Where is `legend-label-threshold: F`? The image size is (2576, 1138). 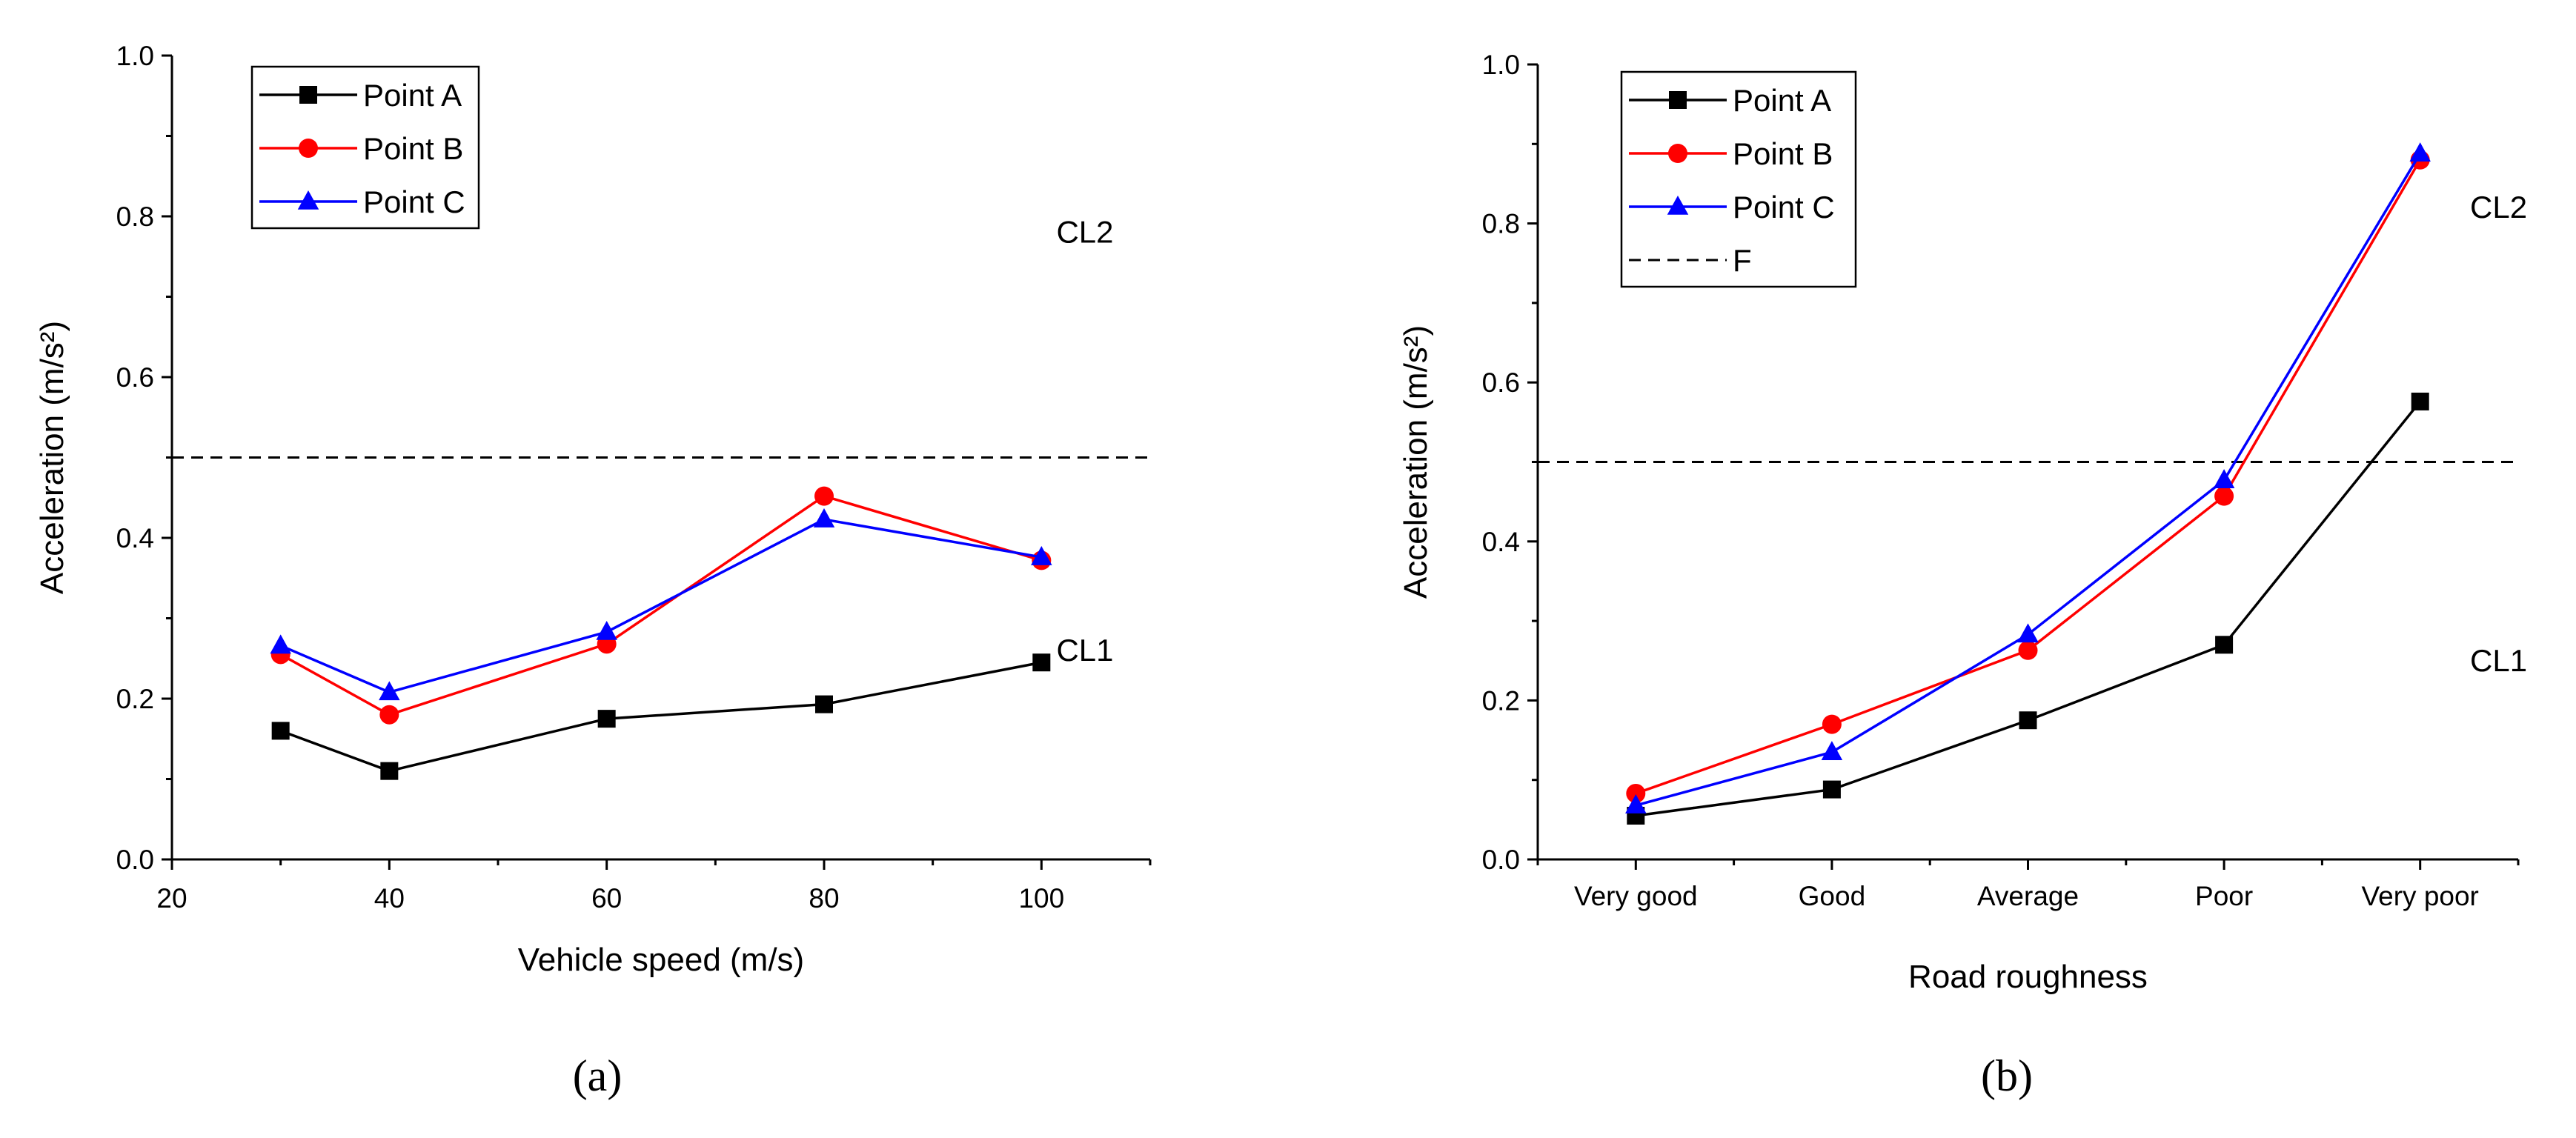
legend-label-threshold: F is located at coordinates (1742, 260).